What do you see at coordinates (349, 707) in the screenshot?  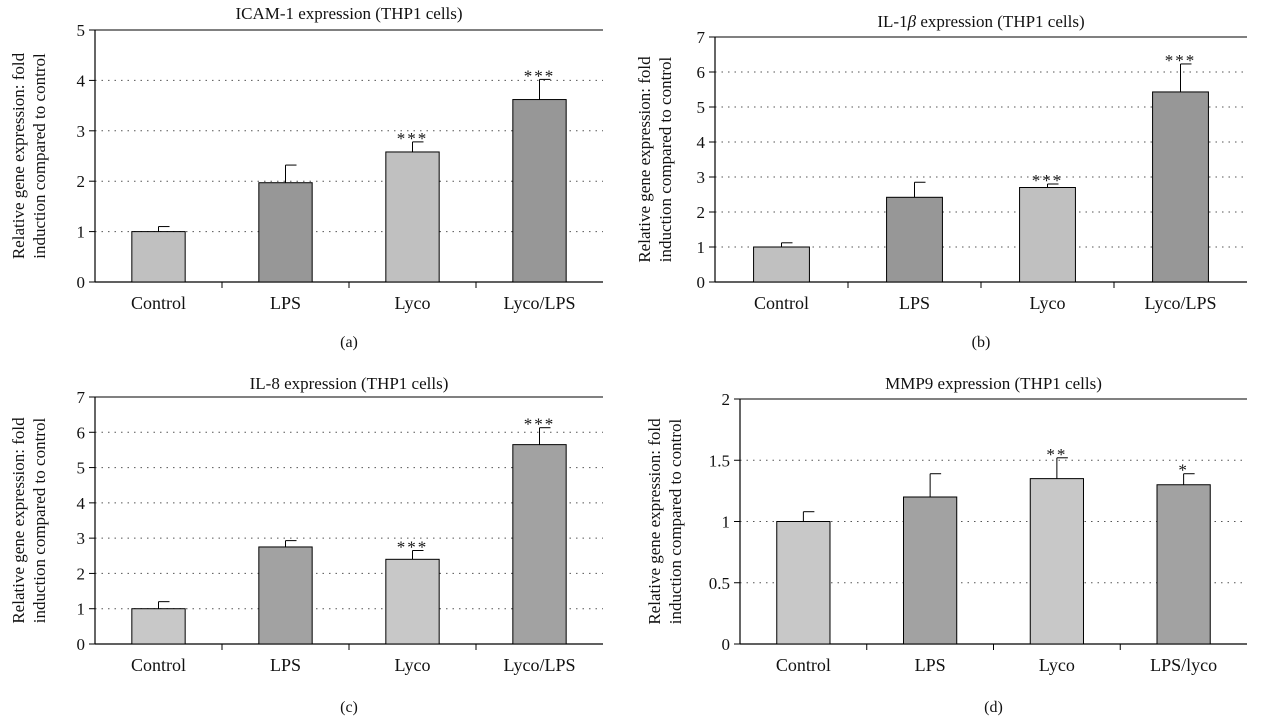 I see `panel-label: (c)` at bounding box center [349, 707].